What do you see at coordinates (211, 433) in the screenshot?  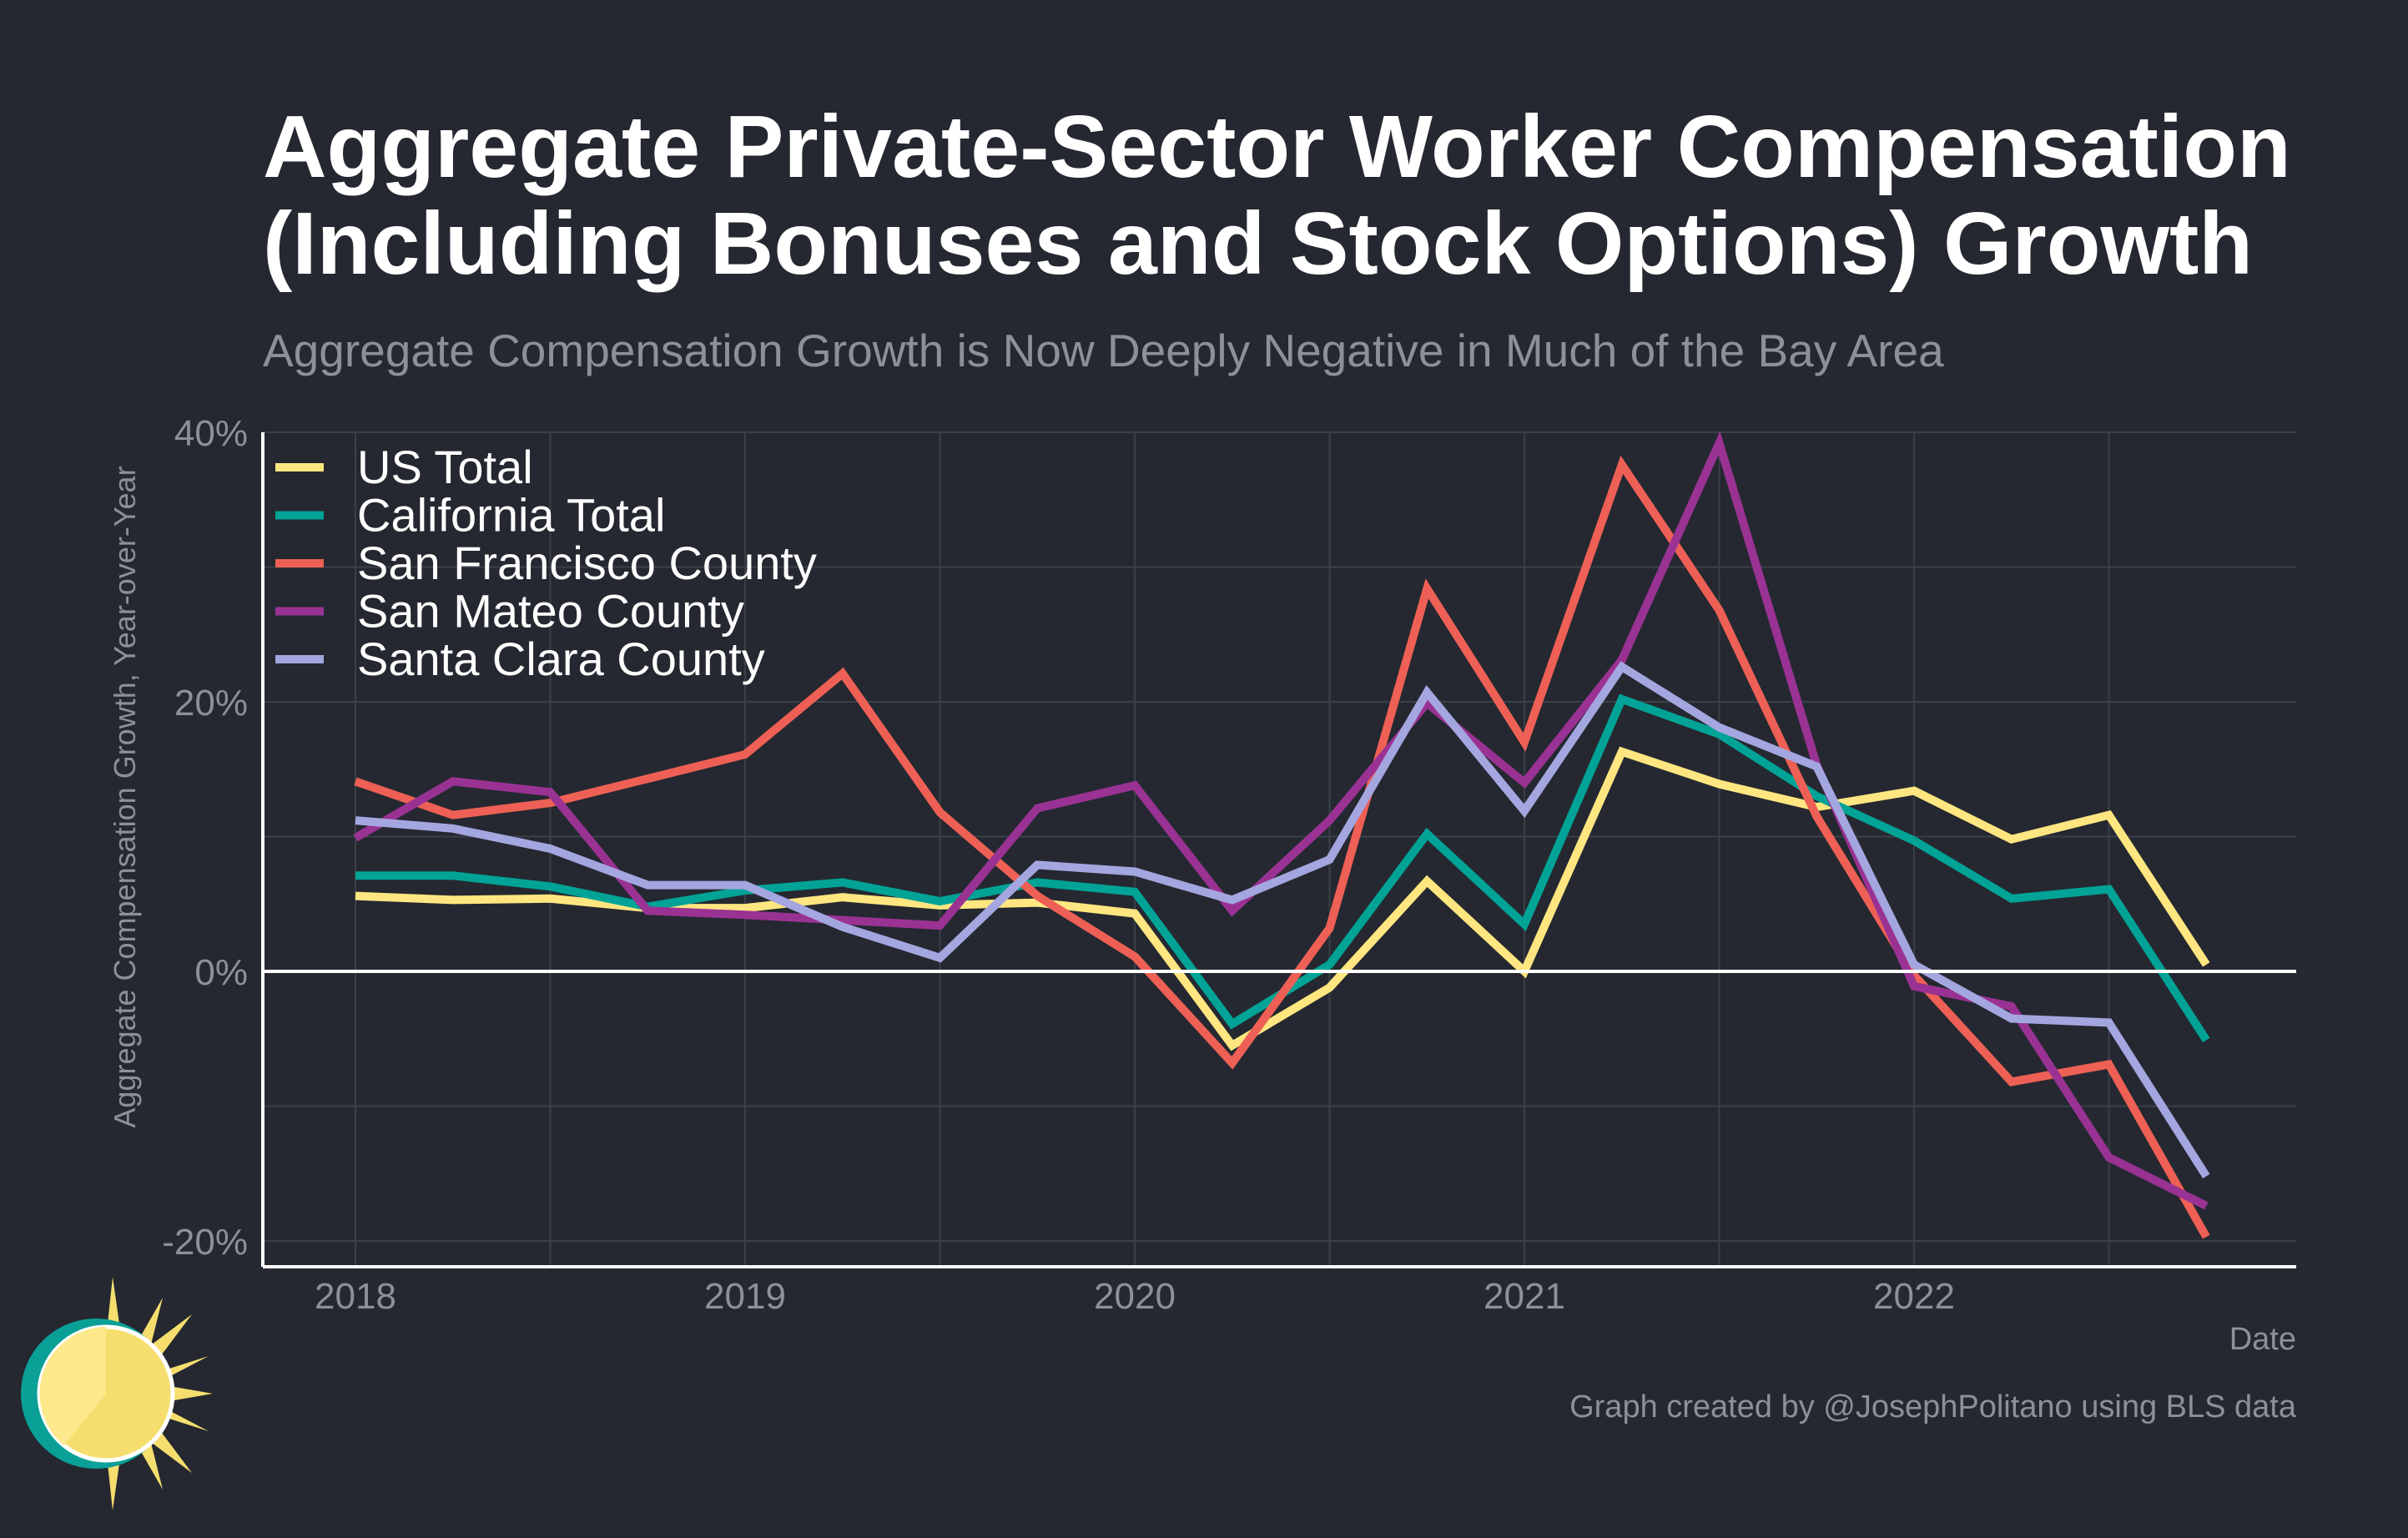 I see `y-tick-label: 40%` at bounding box center [211, 433].